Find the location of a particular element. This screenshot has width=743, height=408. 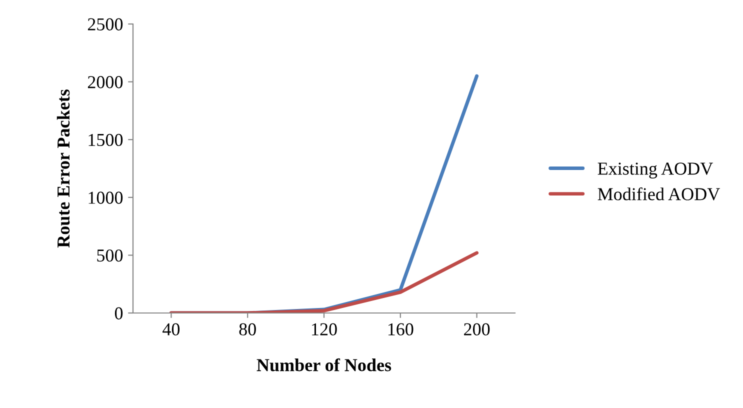

y-tick-label: 1500 is located at coordinates (105, 140).